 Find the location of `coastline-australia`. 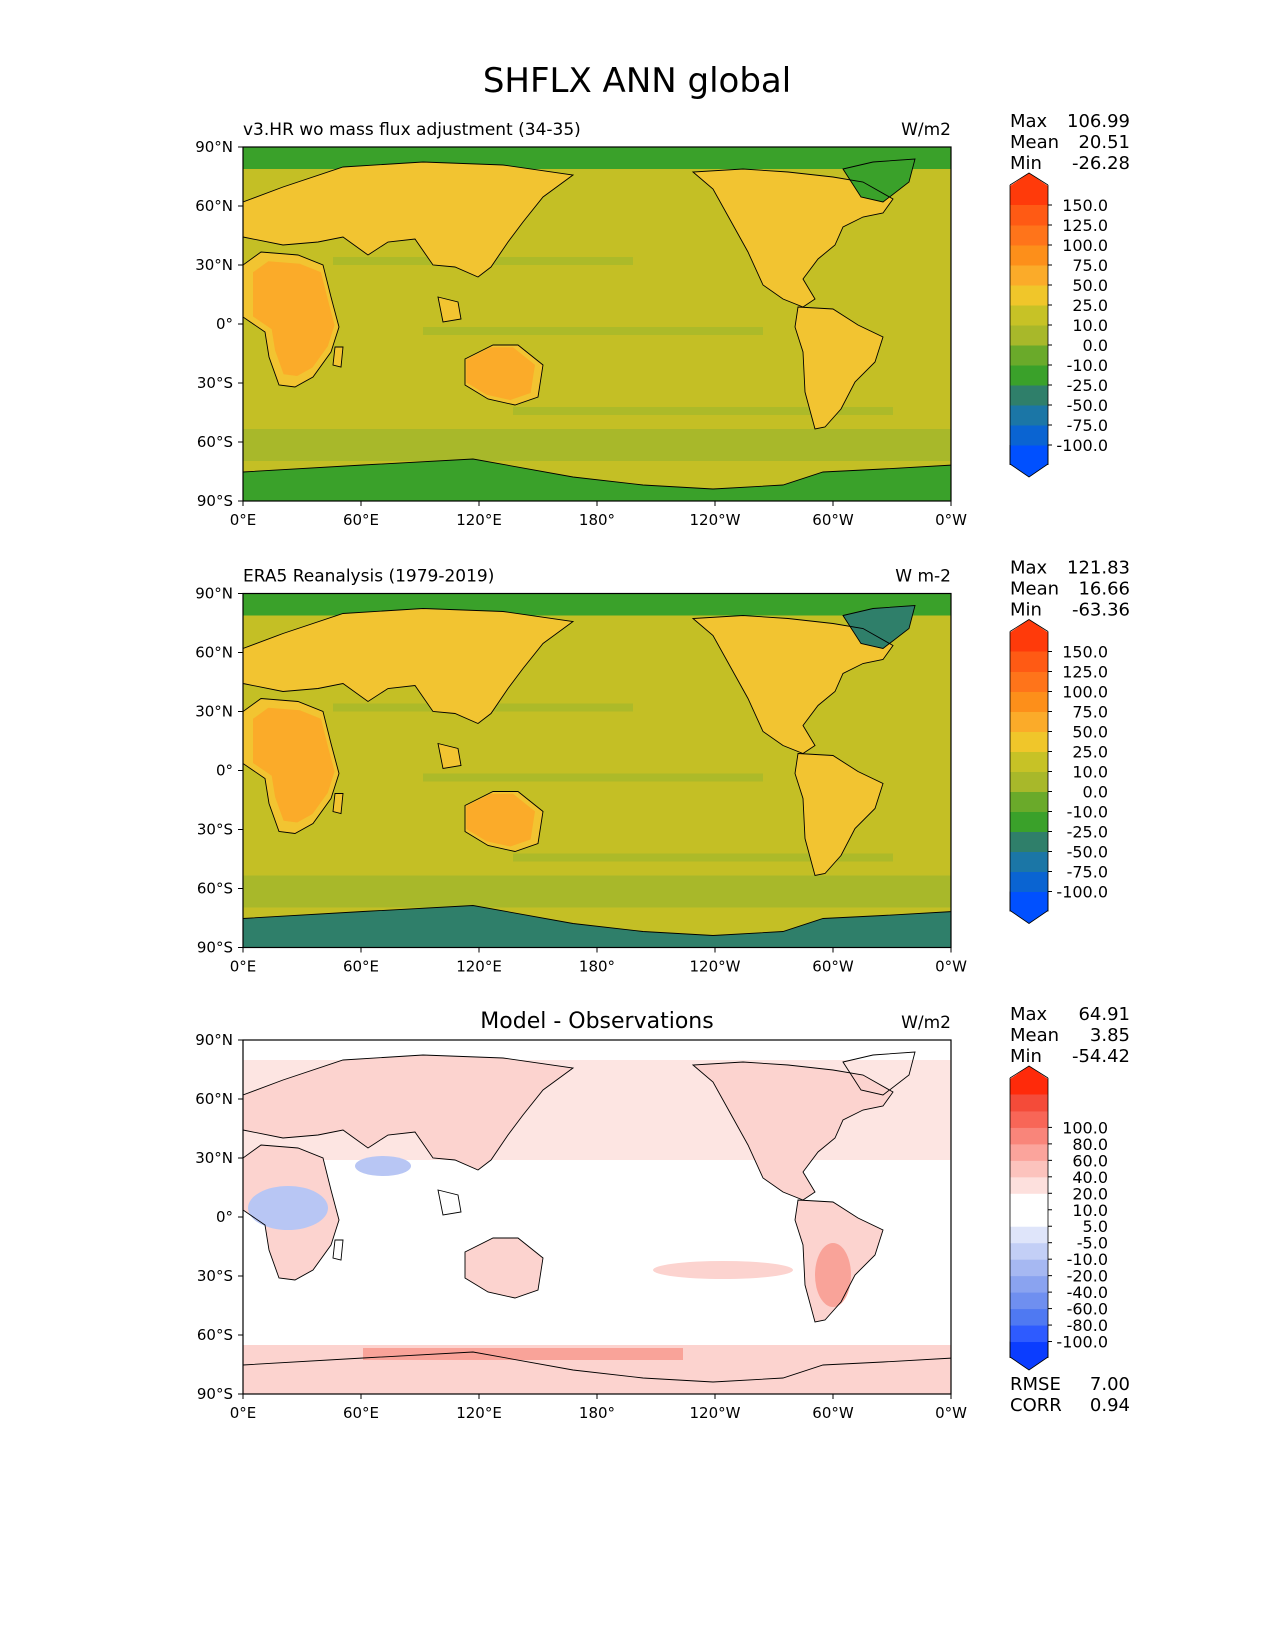

coastline-australia is located at coordinates (504, 1268).